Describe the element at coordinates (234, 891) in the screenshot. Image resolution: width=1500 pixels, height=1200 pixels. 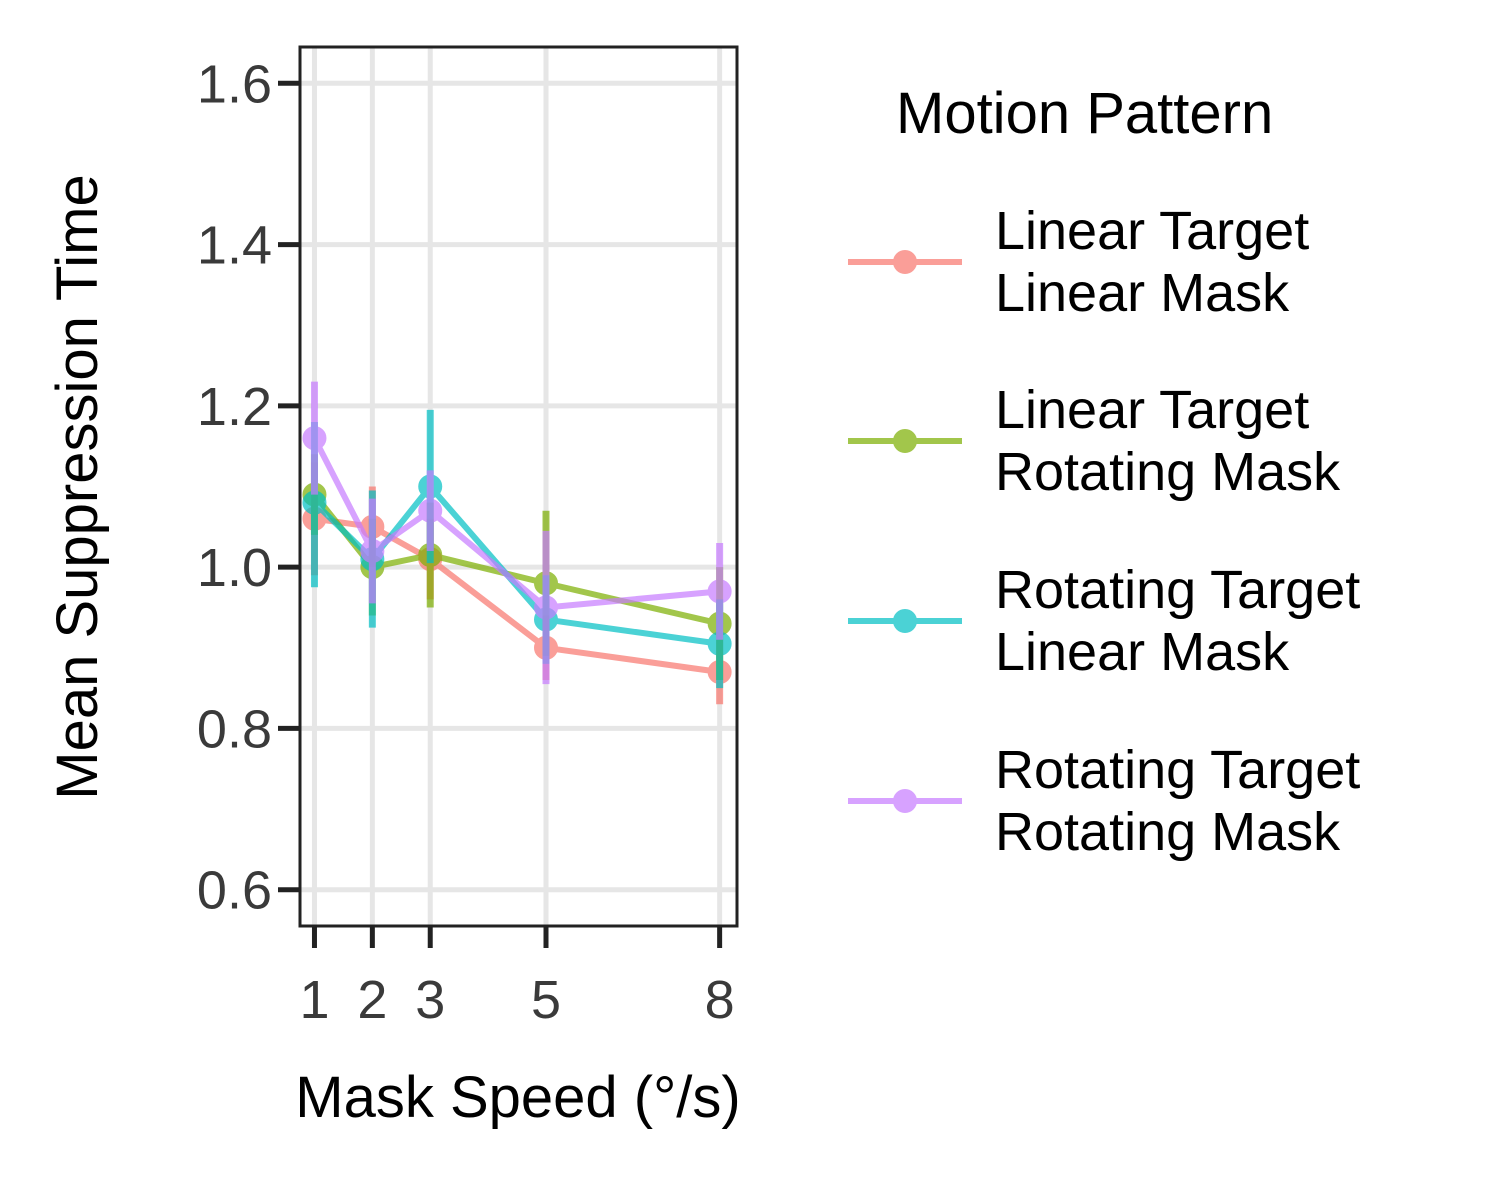
I see `y-tick-label: 0.6` at that location.